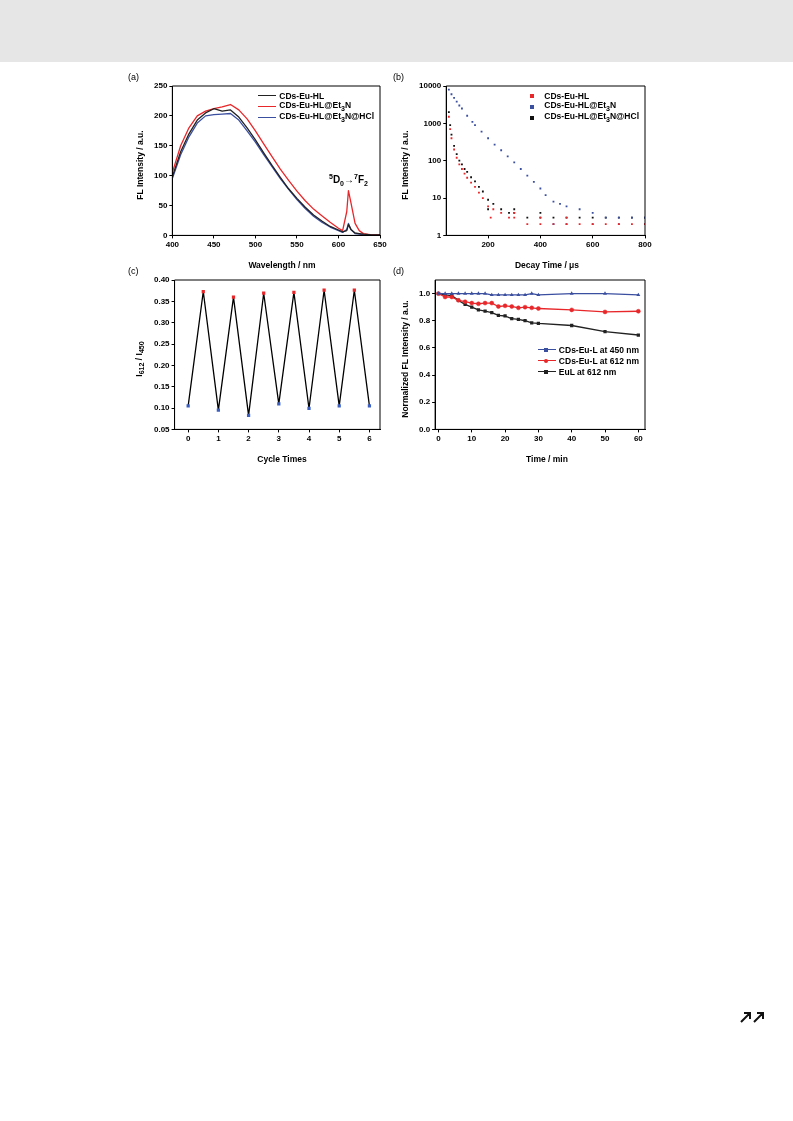 Image resolution: width=793 pixels, height=1121 pixels. Describe the element at coordinates (188, 439) in the screenshot. I see `x-tick-label: 0` at that location.